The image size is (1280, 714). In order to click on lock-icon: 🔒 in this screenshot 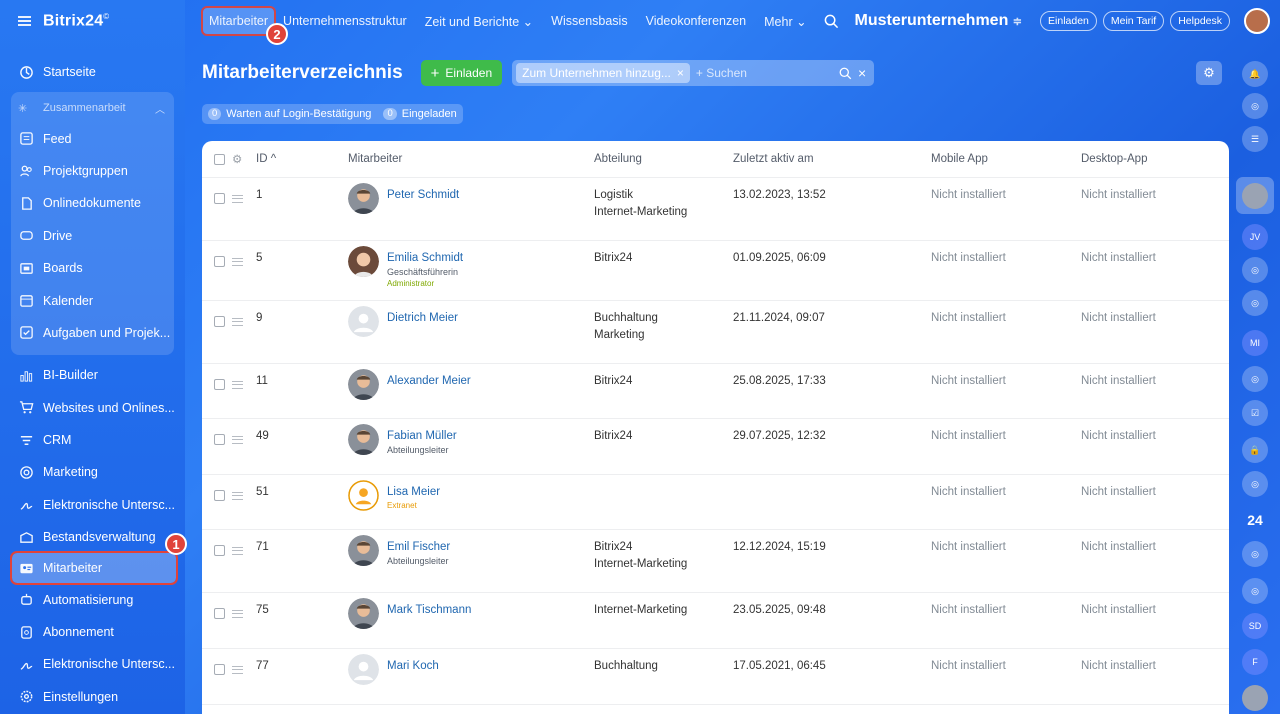, I will do `click(1255, 450)`.